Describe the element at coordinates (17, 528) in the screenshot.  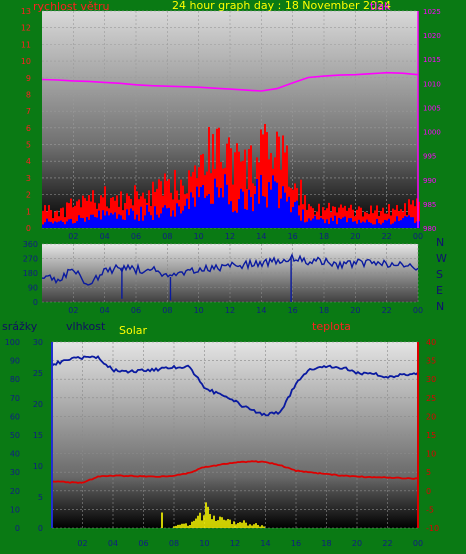
I see `y-tick-rain: 0` at that location.